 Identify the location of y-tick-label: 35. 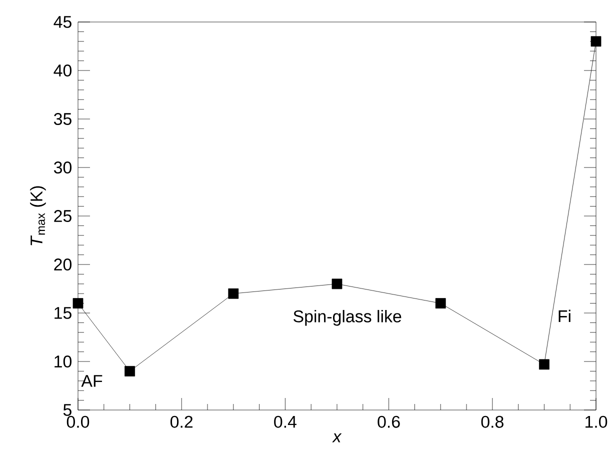
(63, 119).